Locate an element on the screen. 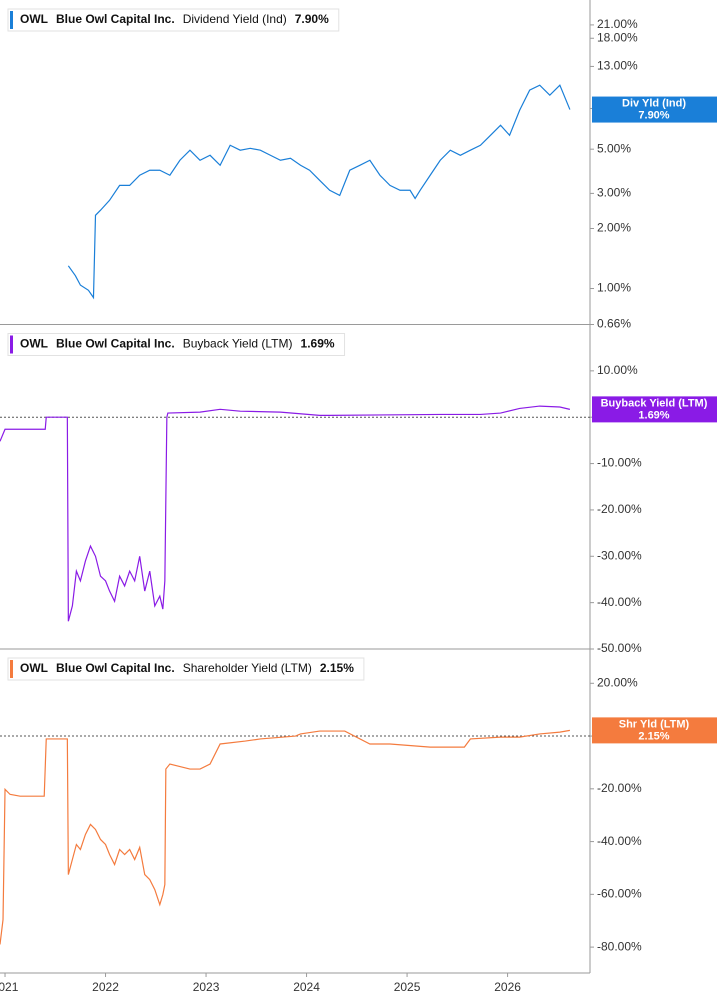  legend-value: 1.69% is located at coordinates (318, 344).